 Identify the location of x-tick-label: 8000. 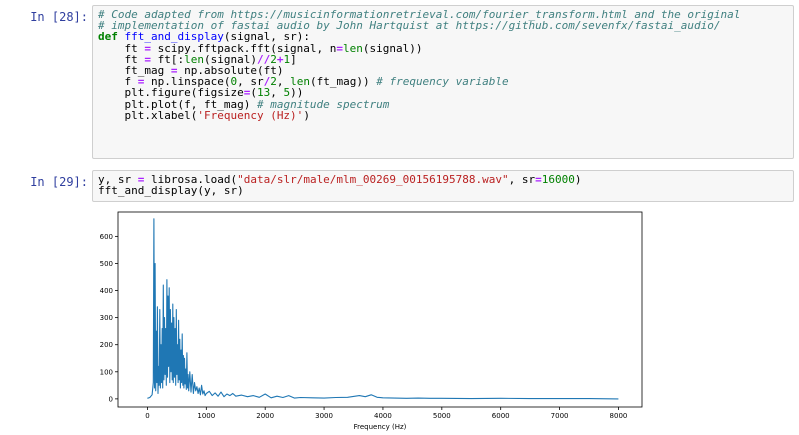
(619, 416).